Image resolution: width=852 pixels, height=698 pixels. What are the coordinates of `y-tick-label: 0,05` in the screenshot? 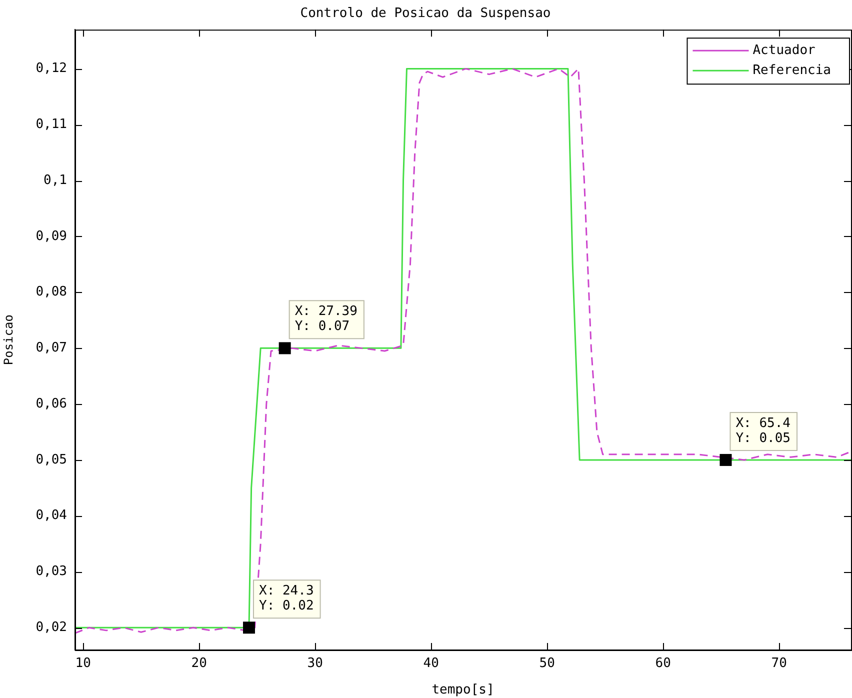 It's located at (51, 460).